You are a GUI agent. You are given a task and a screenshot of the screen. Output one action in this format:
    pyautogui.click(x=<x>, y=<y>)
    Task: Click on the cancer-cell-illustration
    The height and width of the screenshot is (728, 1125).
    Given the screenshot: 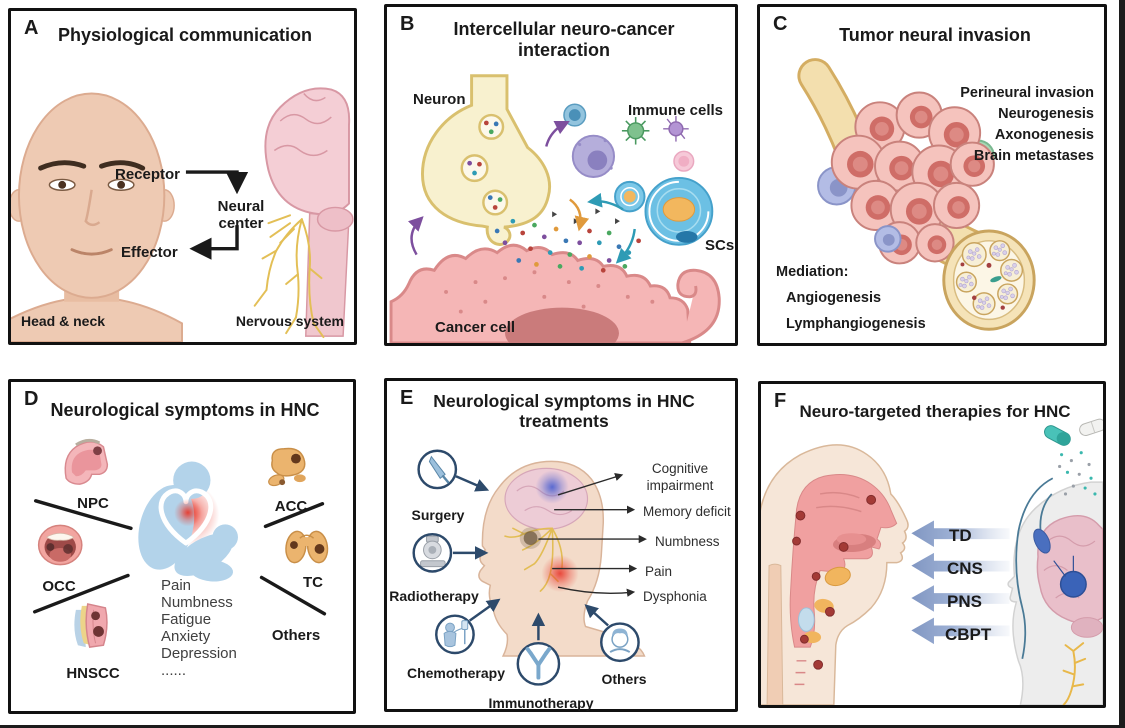 What is the action you would take?
    pyautogui.click(x=555, y=293)
    